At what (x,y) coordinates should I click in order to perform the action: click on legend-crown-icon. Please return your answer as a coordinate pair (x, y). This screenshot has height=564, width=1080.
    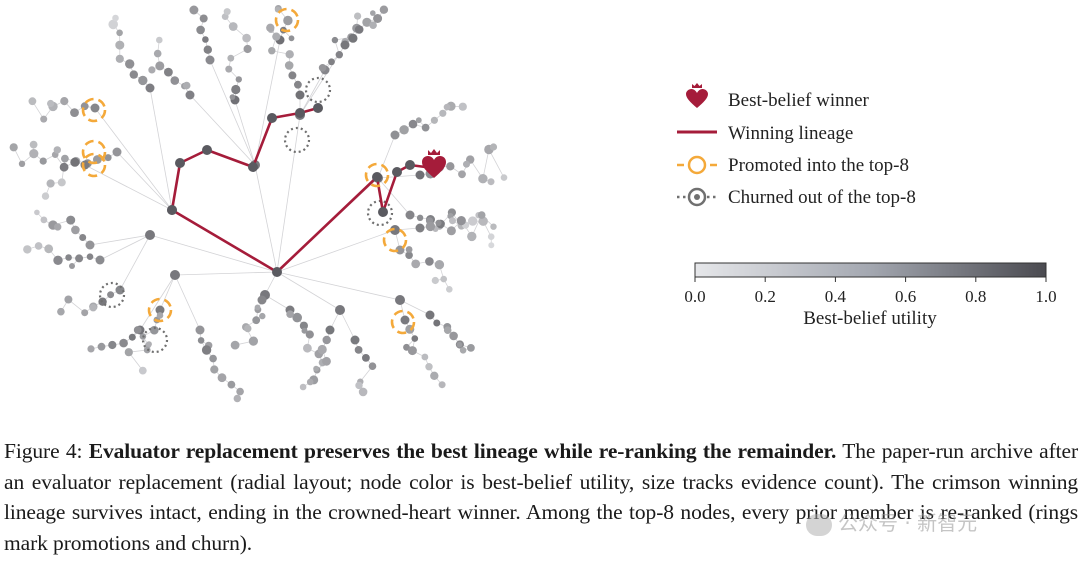
    Looking at the image, I should click on (697, 85).